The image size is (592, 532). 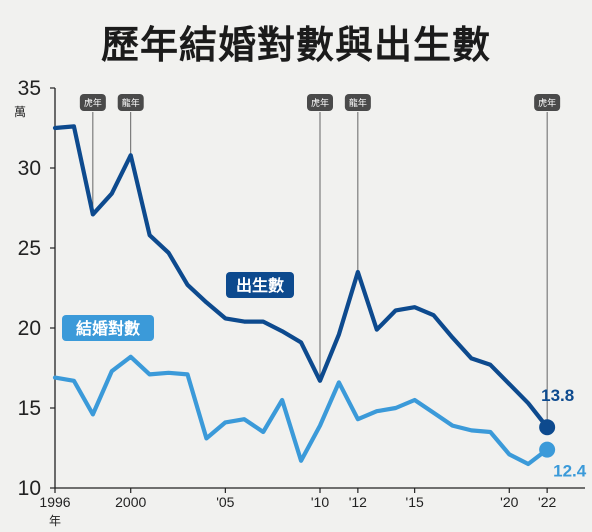 What do you see at coordinates (54, 502) in the screenshot?
I see `x-tick-label: 1996` at bounding box center [54, 502].